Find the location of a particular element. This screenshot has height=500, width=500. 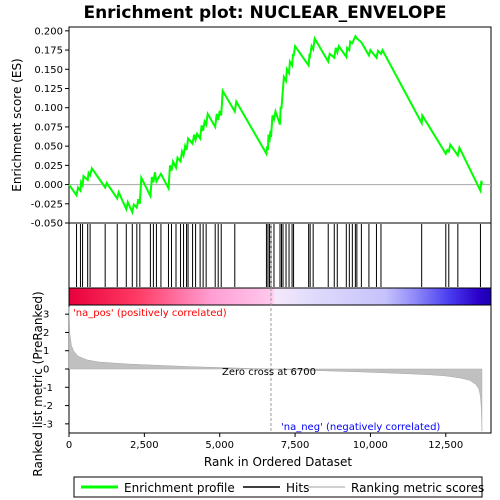

es-tick-label: -0.050 is located at coordinates (47, 224).